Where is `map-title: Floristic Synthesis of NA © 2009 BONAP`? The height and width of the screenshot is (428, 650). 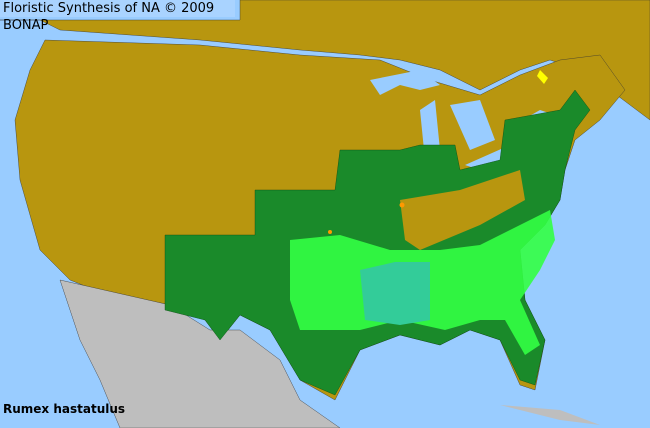
map-title: Floristic Synthesis of NA © 2009 BONAP is located at coordinates (117, 16).